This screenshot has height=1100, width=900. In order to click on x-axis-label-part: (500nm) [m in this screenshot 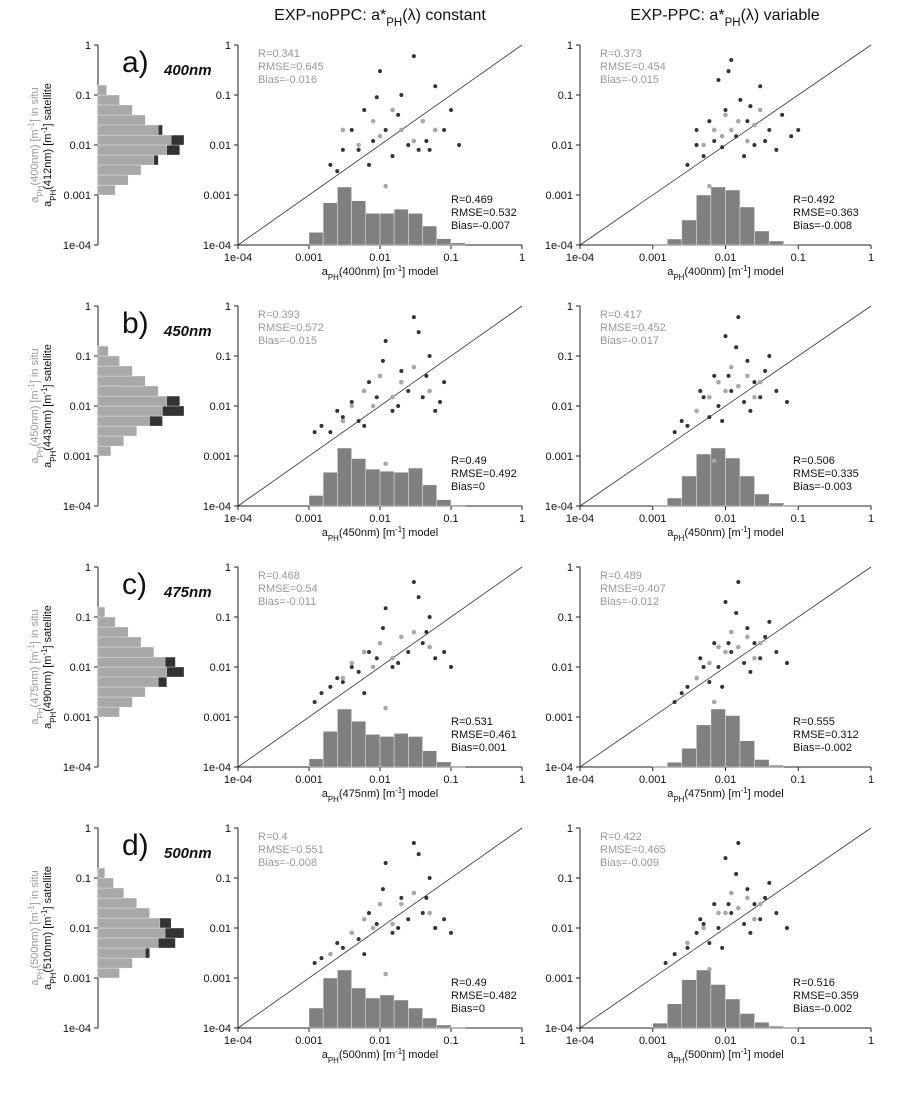, I will do `click(367, 1055)`.